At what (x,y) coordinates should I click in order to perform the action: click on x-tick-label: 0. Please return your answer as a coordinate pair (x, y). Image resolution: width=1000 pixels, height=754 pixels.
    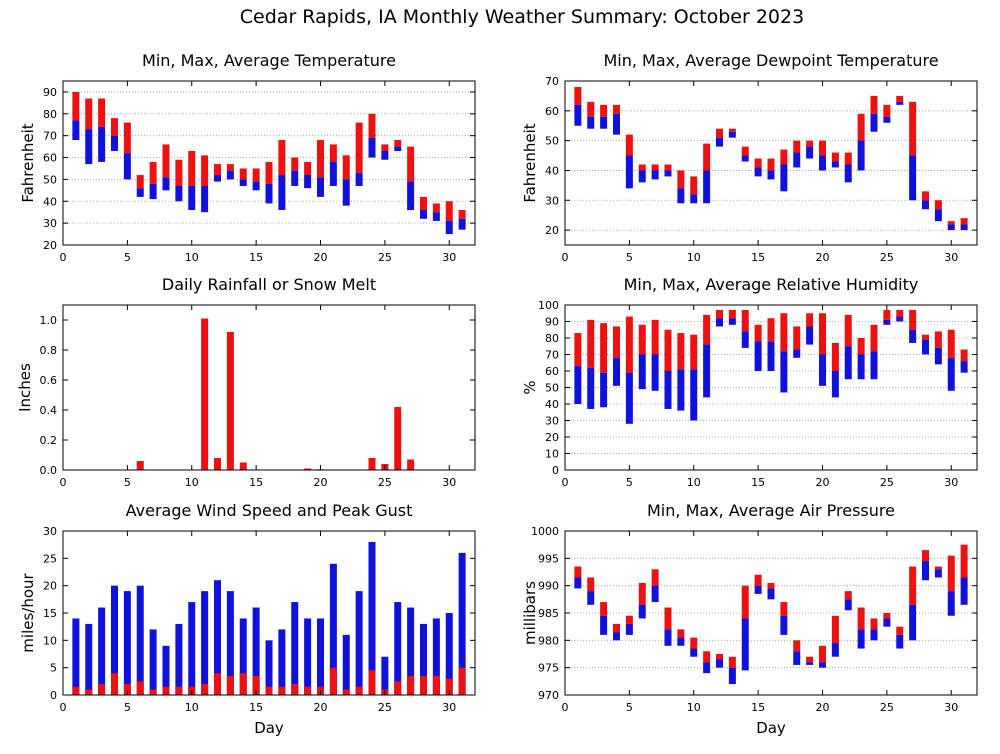
    Looking at the image, I should click on (565, 257).